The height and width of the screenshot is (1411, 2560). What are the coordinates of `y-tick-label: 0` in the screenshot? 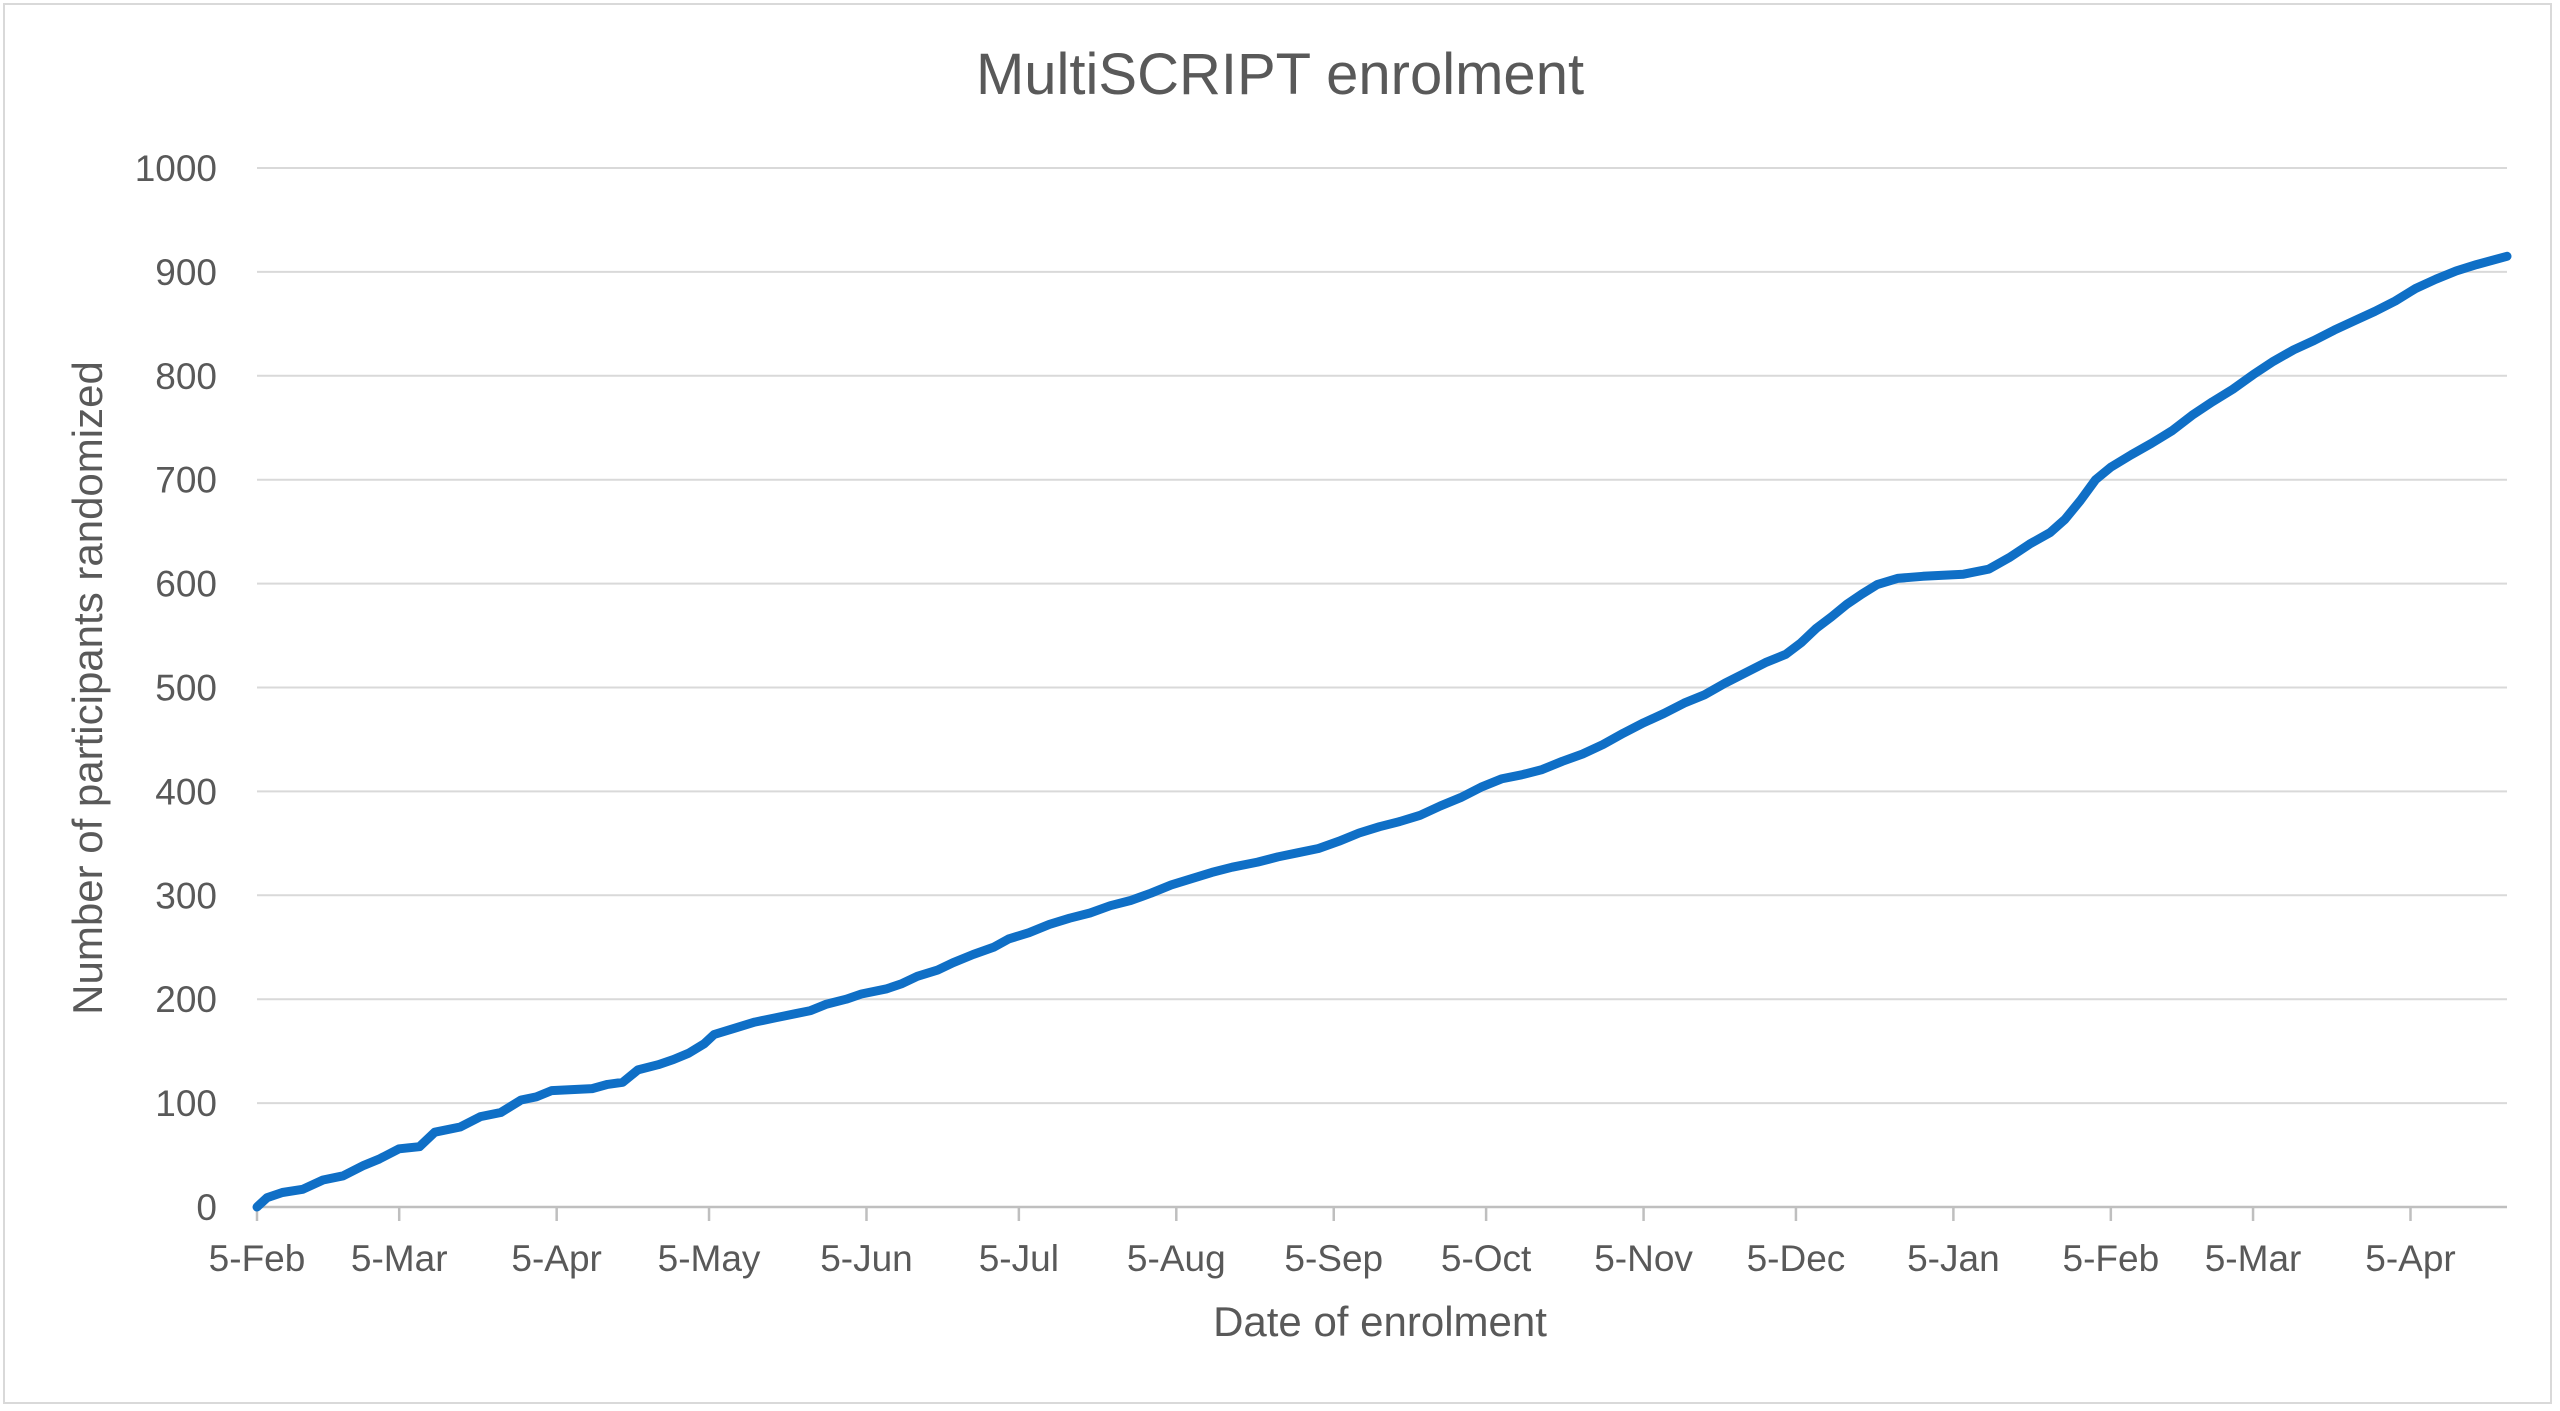 It's located at (206, 1207).